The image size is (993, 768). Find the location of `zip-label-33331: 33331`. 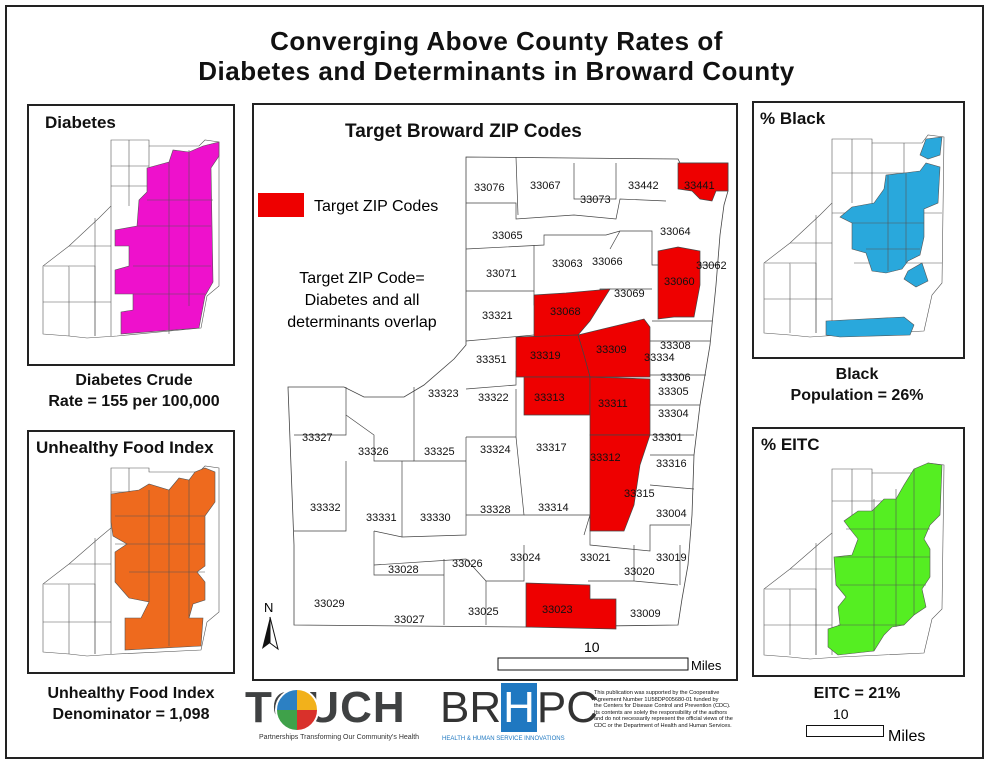

zip-label-33331: 33331 is located at coordinates (381, 518).